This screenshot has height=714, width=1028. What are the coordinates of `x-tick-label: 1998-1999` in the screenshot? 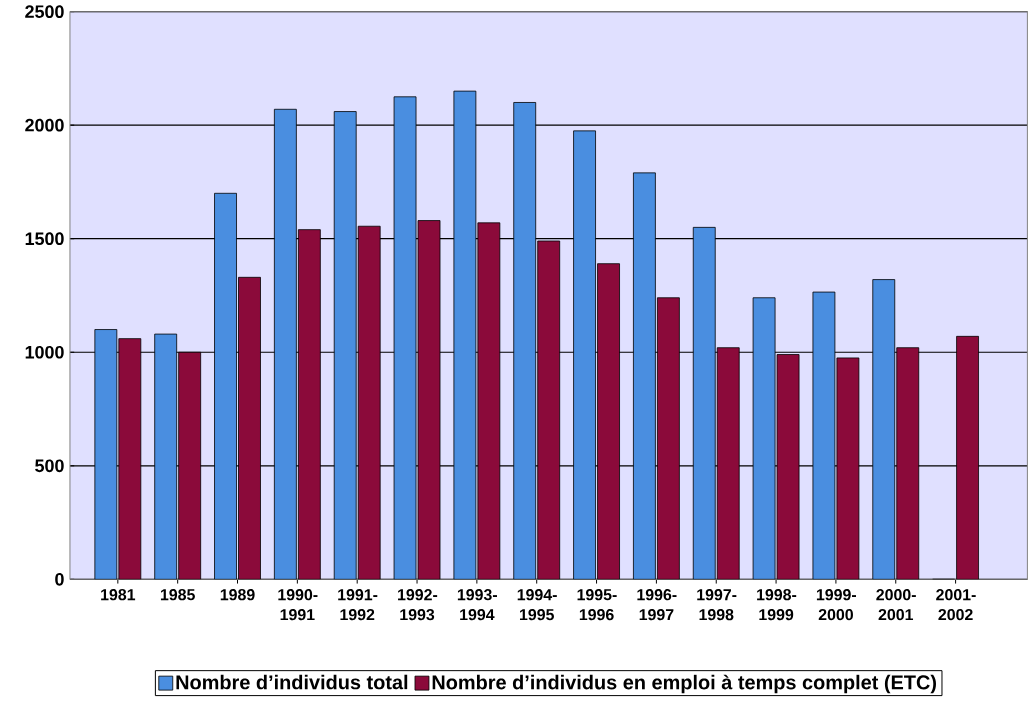 It's located at (777, 604).